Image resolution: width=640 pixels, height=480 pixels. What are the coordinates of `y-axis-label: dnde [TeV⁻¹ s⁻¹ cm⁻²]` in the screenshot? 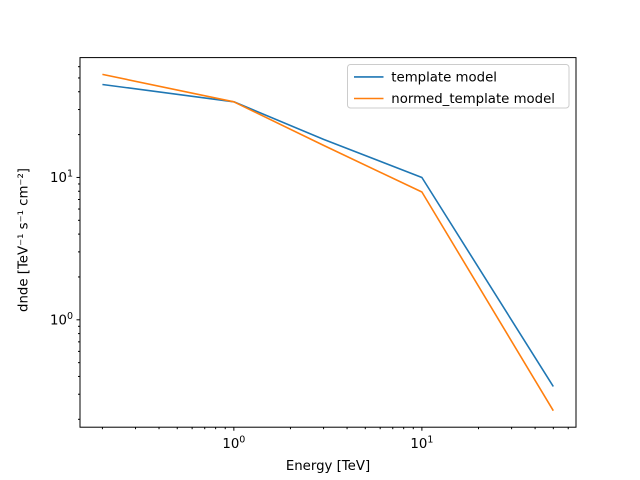 It's located at (24, 240).